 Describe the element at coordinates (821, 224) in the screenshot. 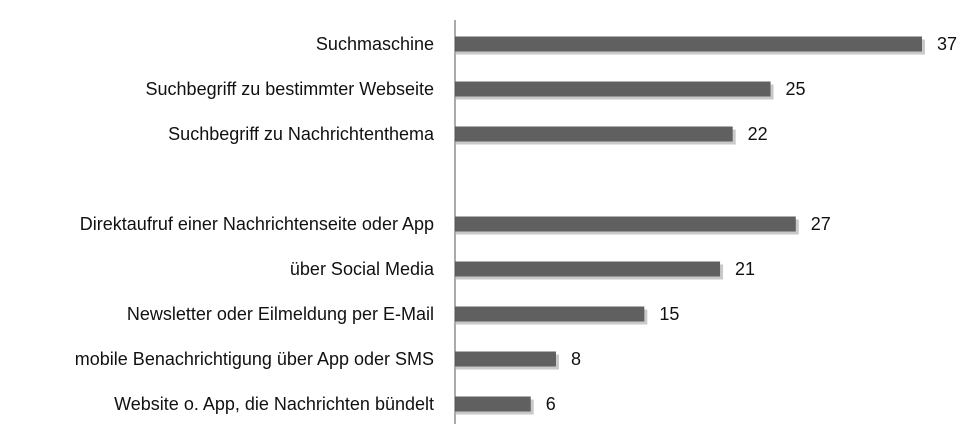

I see `value-label: 27` at that location.